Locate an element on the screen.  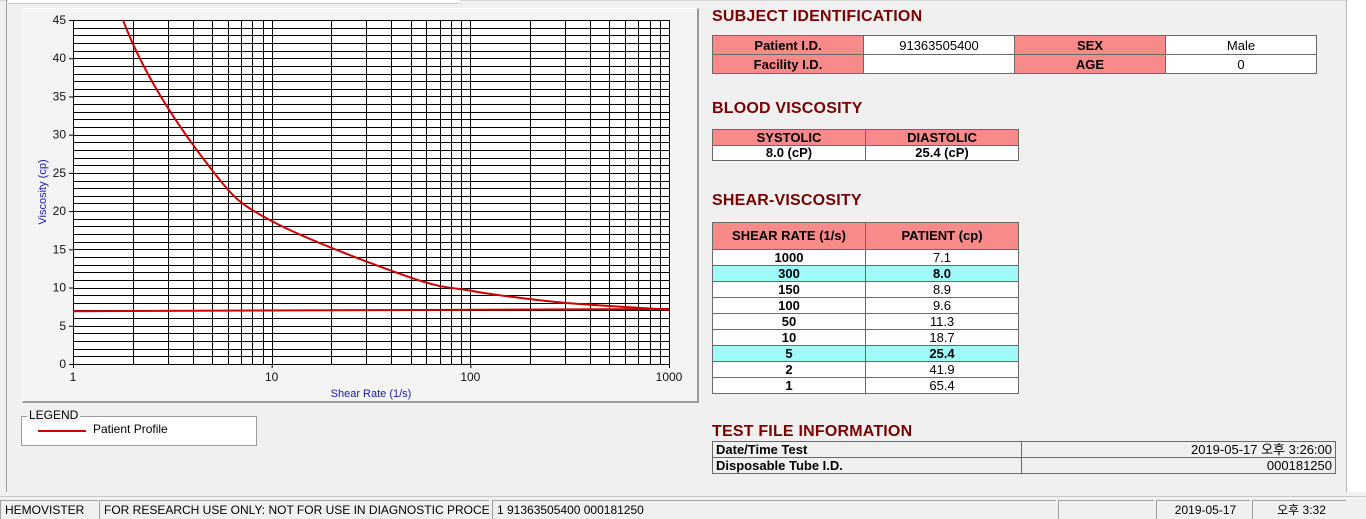
y-tick-label: 30 is located at coordinates (60, 135).